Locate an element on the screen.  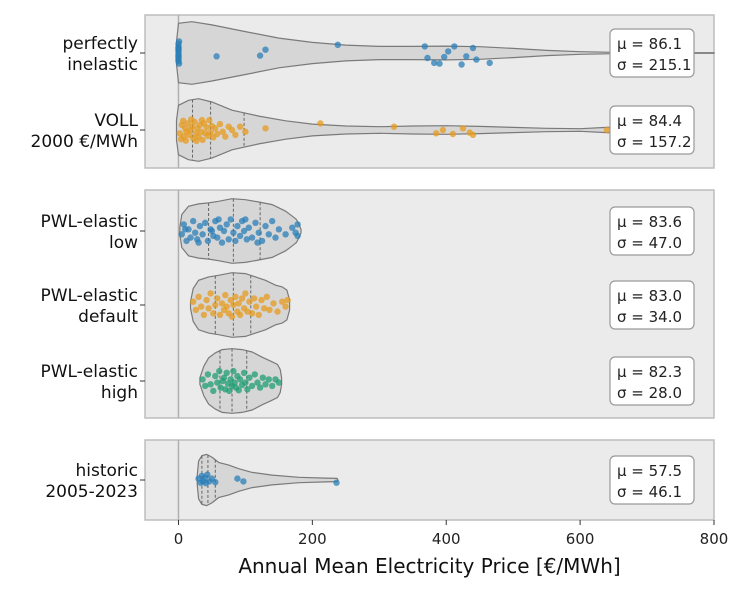
category-label-line: default is located at coordinates (108, 317).